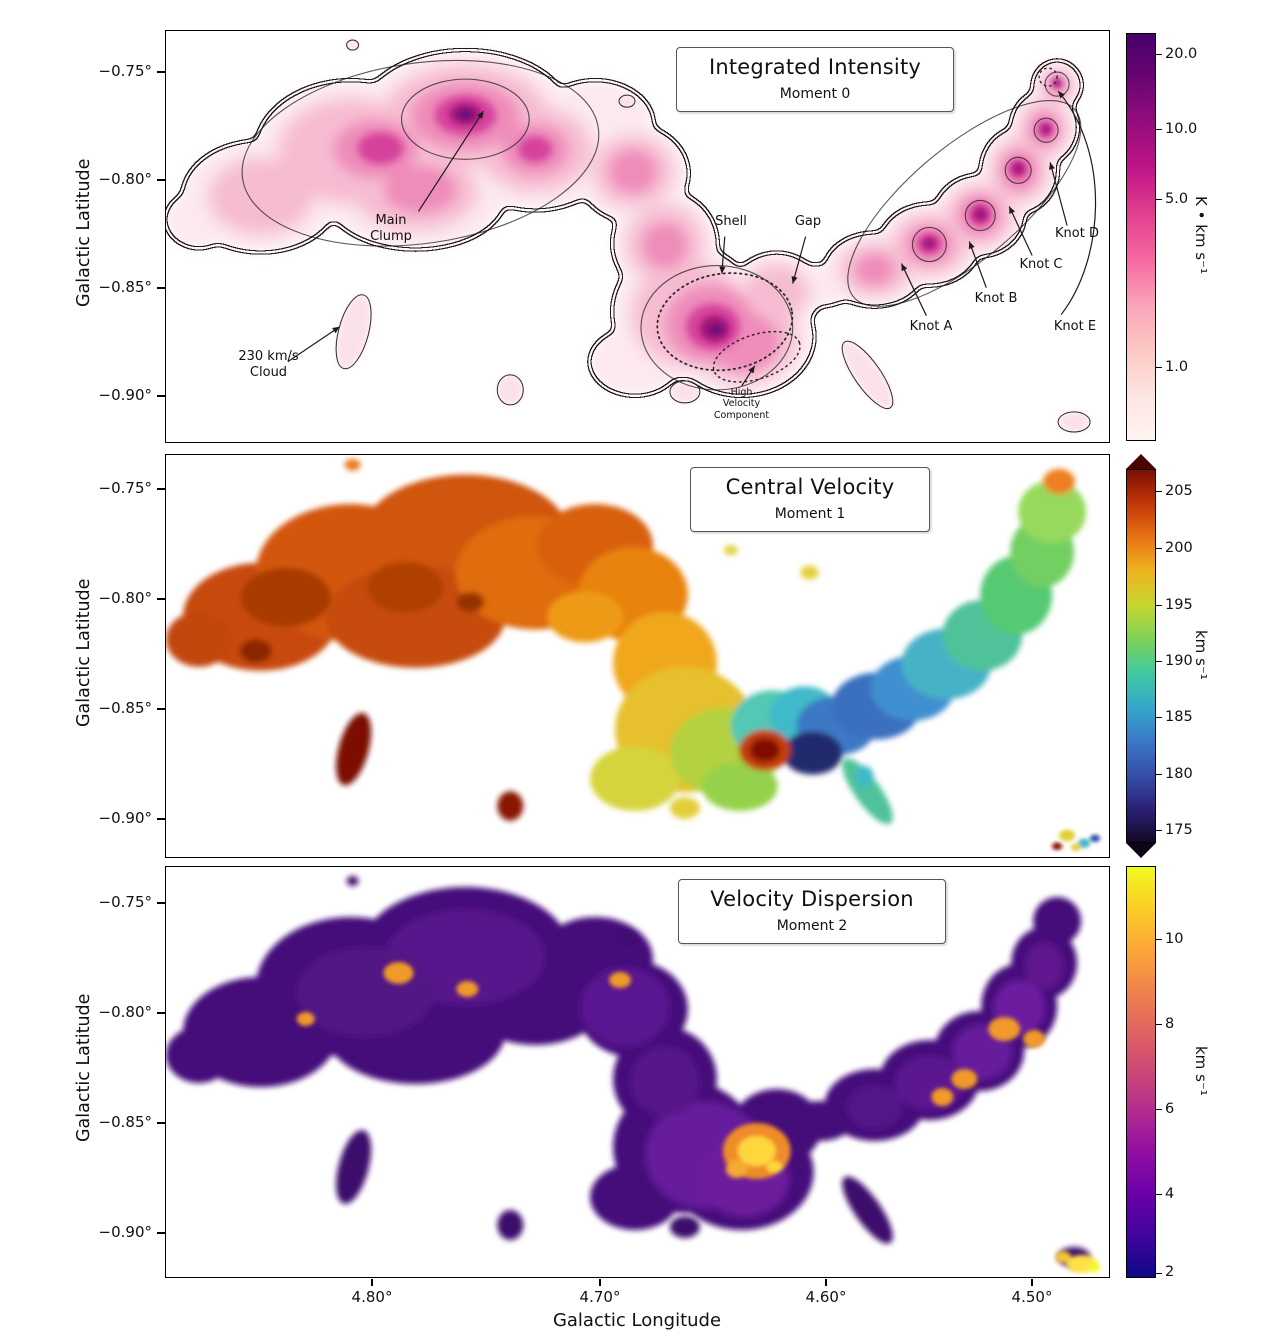 This screenshot has height=1343, width=1280. Describe the element at coordinates (268, 365) in the screenshot. I see `annotation-230-cloud: 230 km/s Cloud` at that location.